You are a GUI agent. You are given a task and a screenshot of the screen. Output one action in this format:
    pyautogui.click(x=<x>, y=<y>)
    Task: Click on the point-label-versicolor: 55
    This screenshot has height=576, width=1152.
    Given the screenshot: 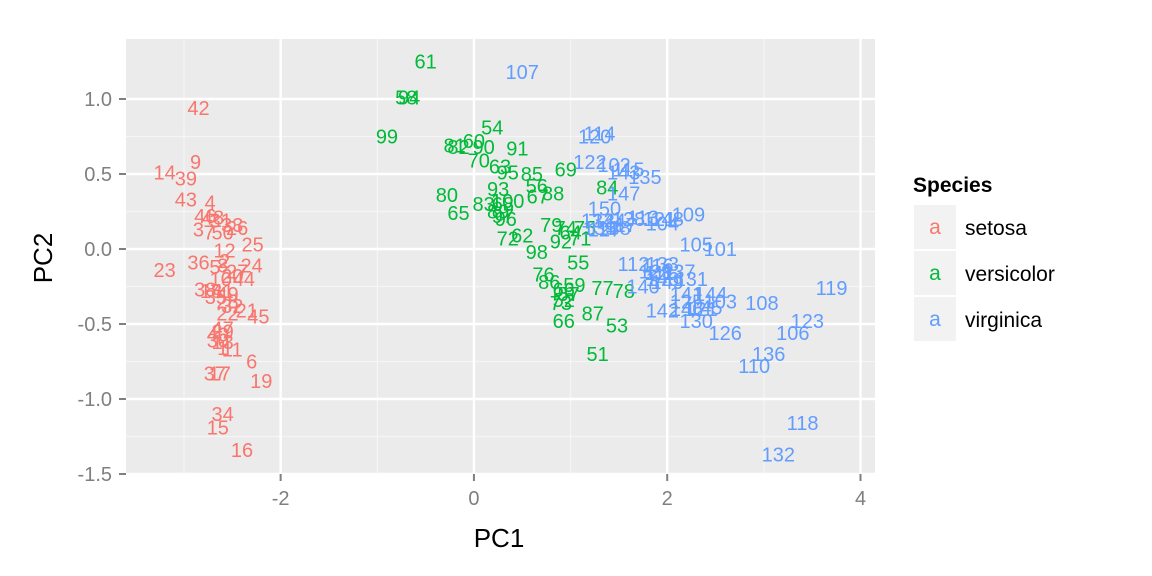 What is the action you would take?
    pyautogui.click(x=578, y=264)
    